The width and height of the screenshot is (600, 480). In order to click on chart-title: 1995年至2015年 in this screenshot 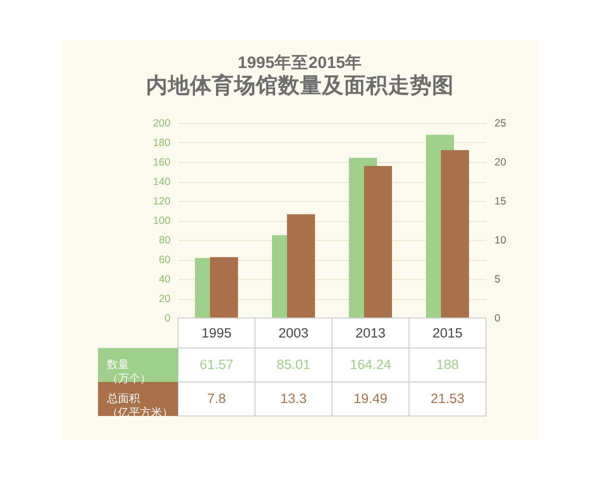, I will do `click(300, 62)`.